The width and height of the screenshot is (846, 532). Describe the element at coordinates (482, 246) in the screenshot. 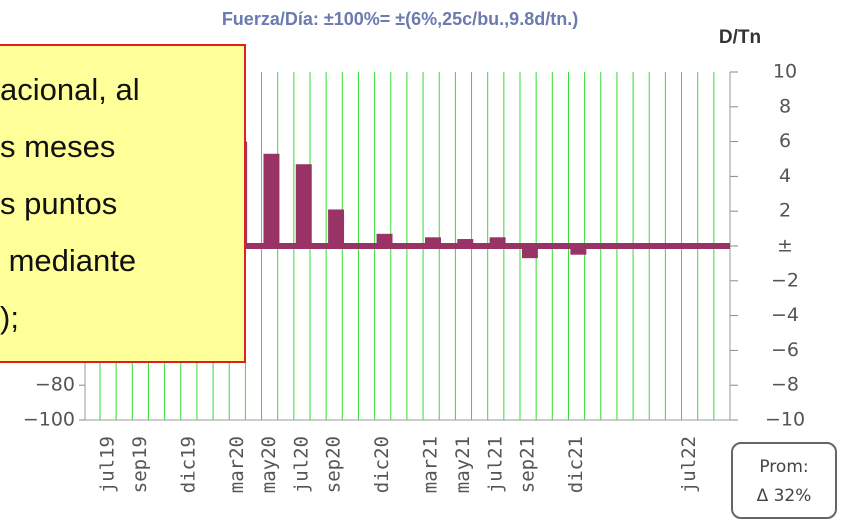

I see `zero-band` at that location.